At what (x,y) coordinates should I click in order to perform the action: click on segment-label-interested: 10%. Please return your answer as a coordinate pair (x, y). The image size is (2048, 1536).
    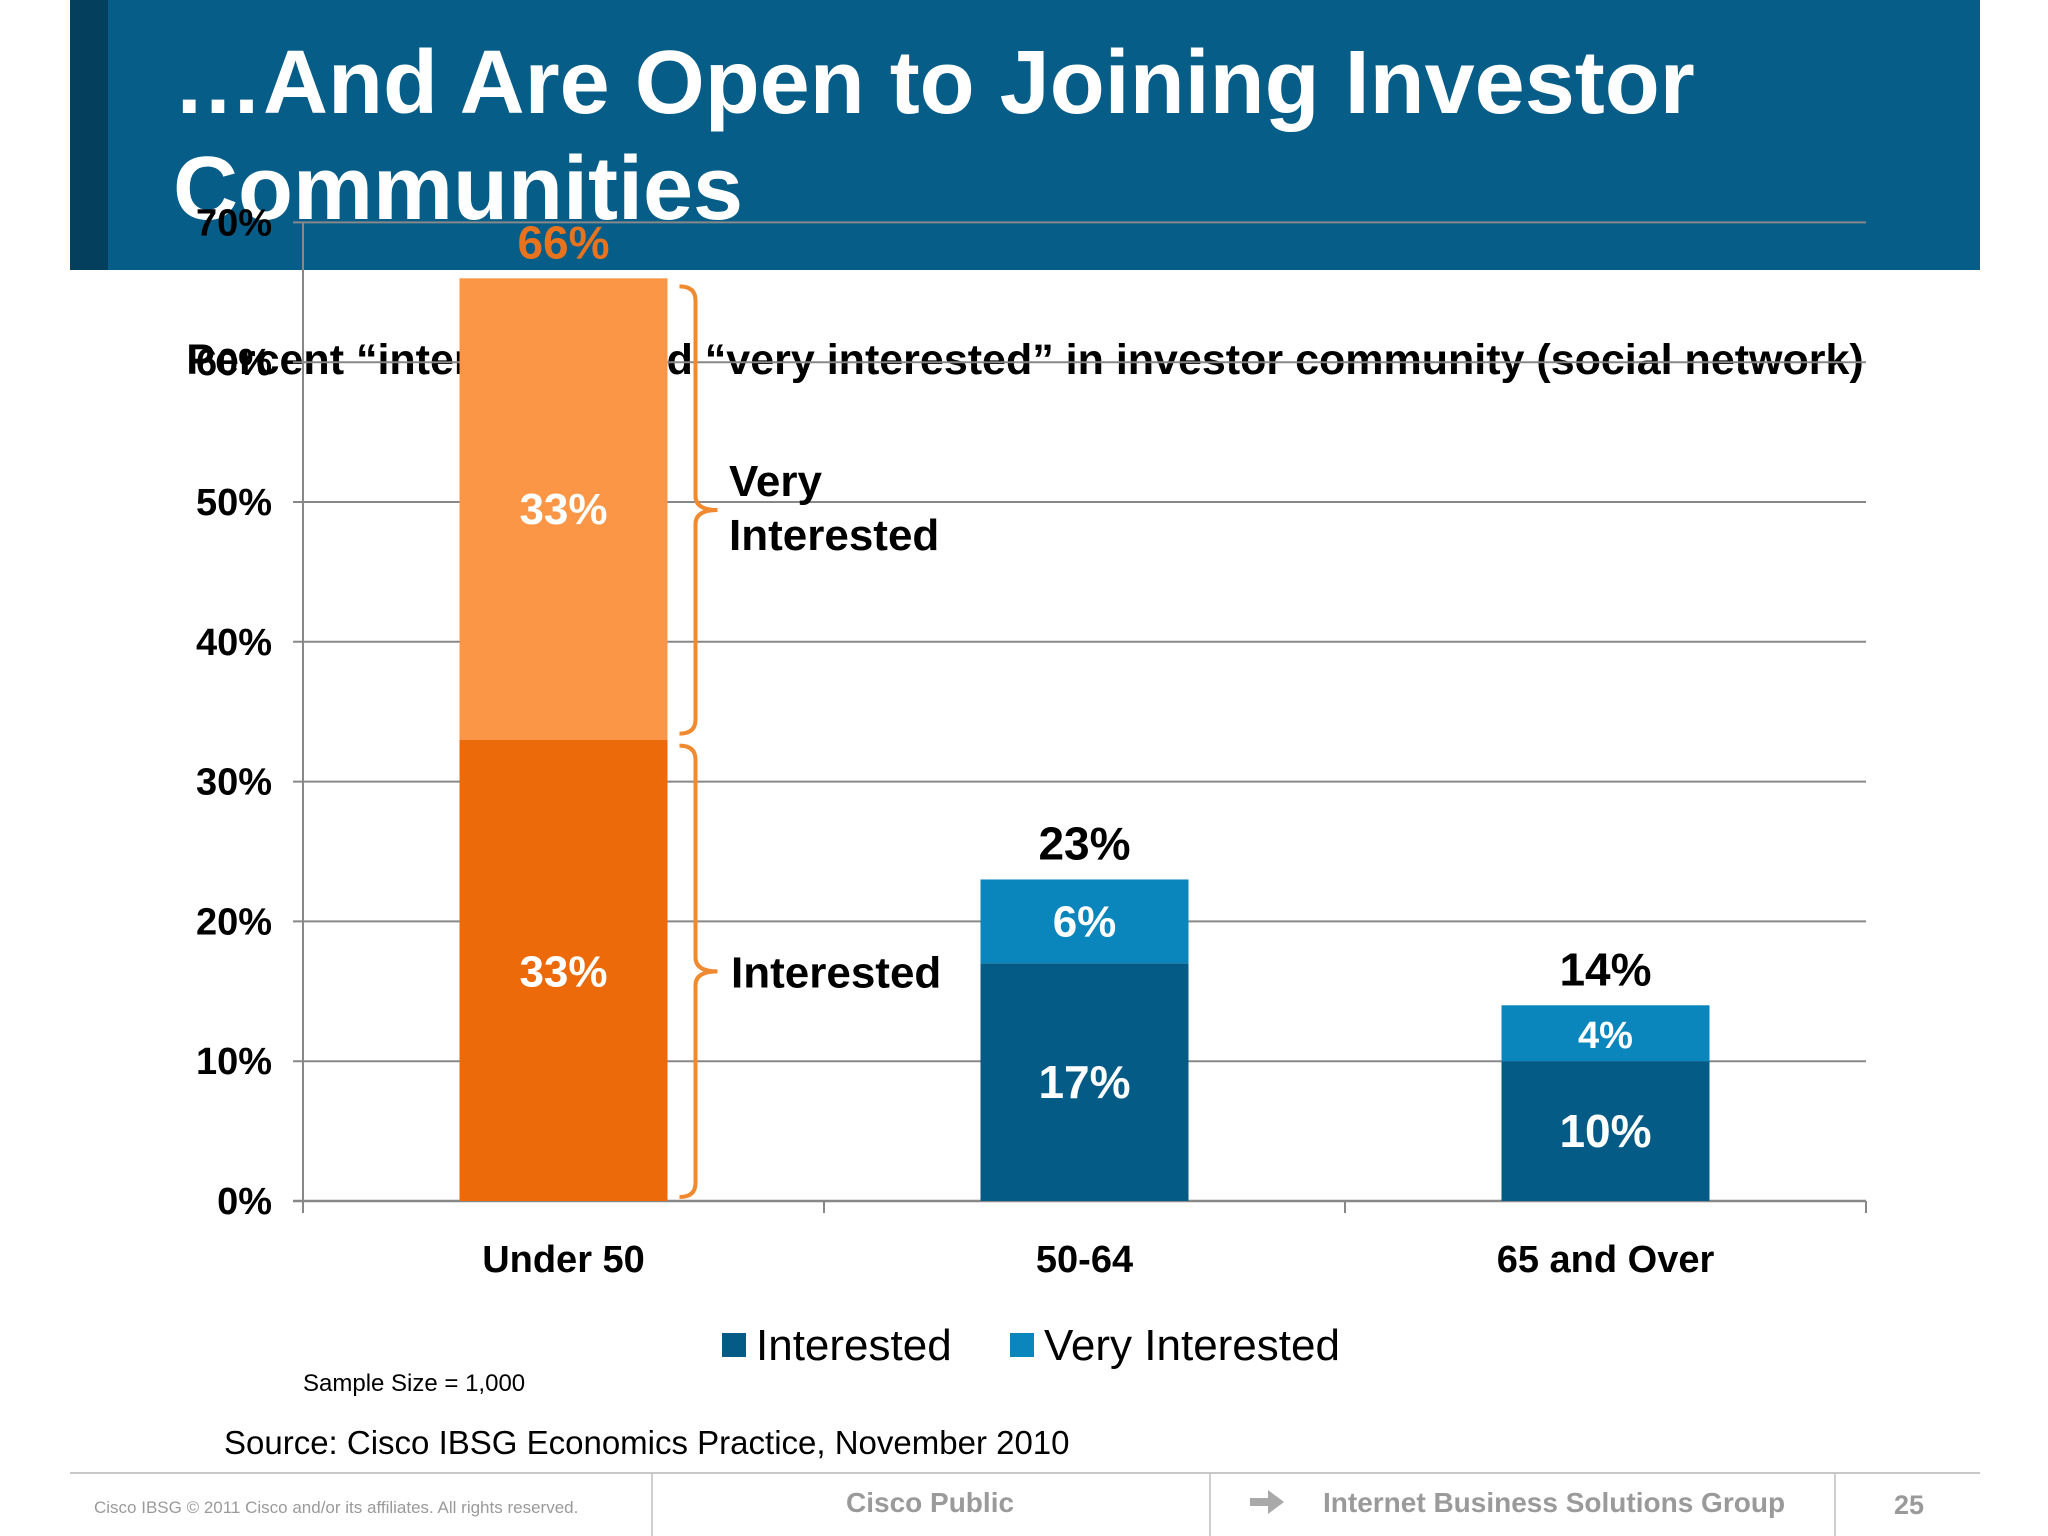
    Looking at the image, I should click on (1605, 1131).